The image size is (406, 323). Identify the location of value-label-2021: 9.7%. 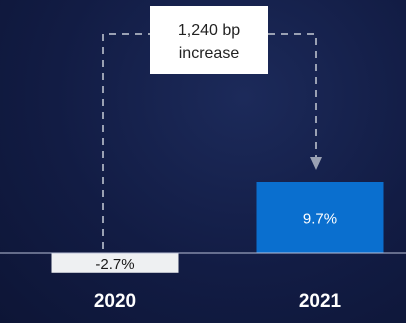
(320, 219).